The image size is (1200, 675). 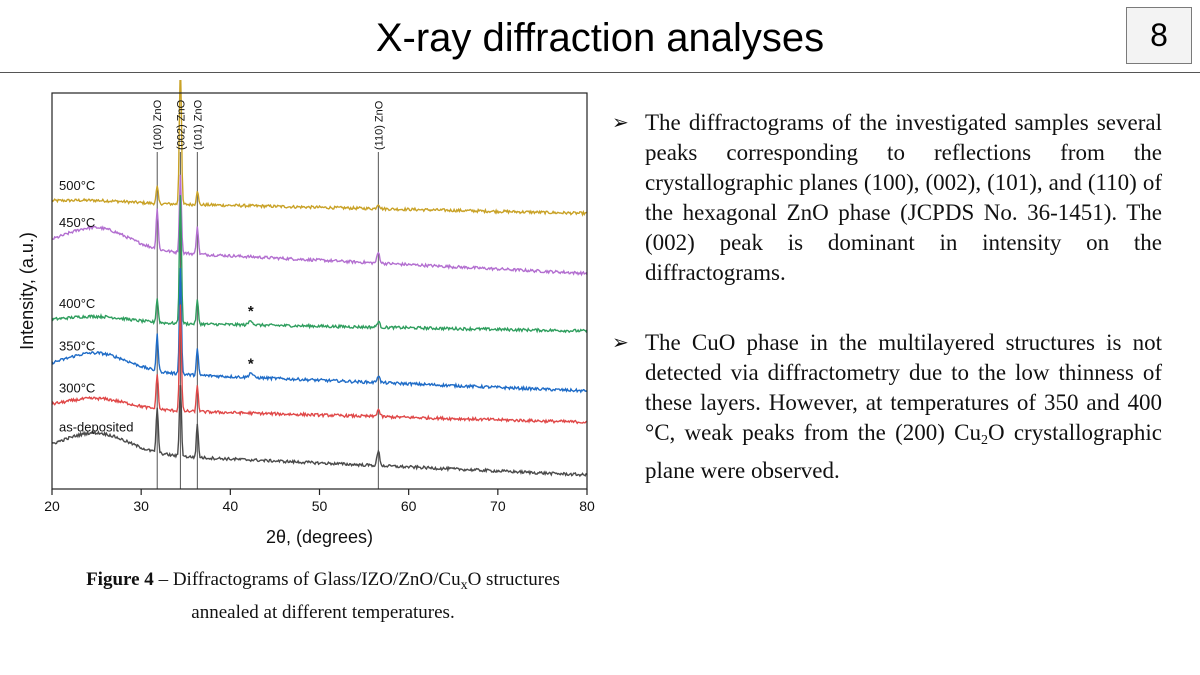 What do you see at coordinates (96, 427) in the screenshot?
I see `series-label: as-deposited` at bounding box center [96, 427].